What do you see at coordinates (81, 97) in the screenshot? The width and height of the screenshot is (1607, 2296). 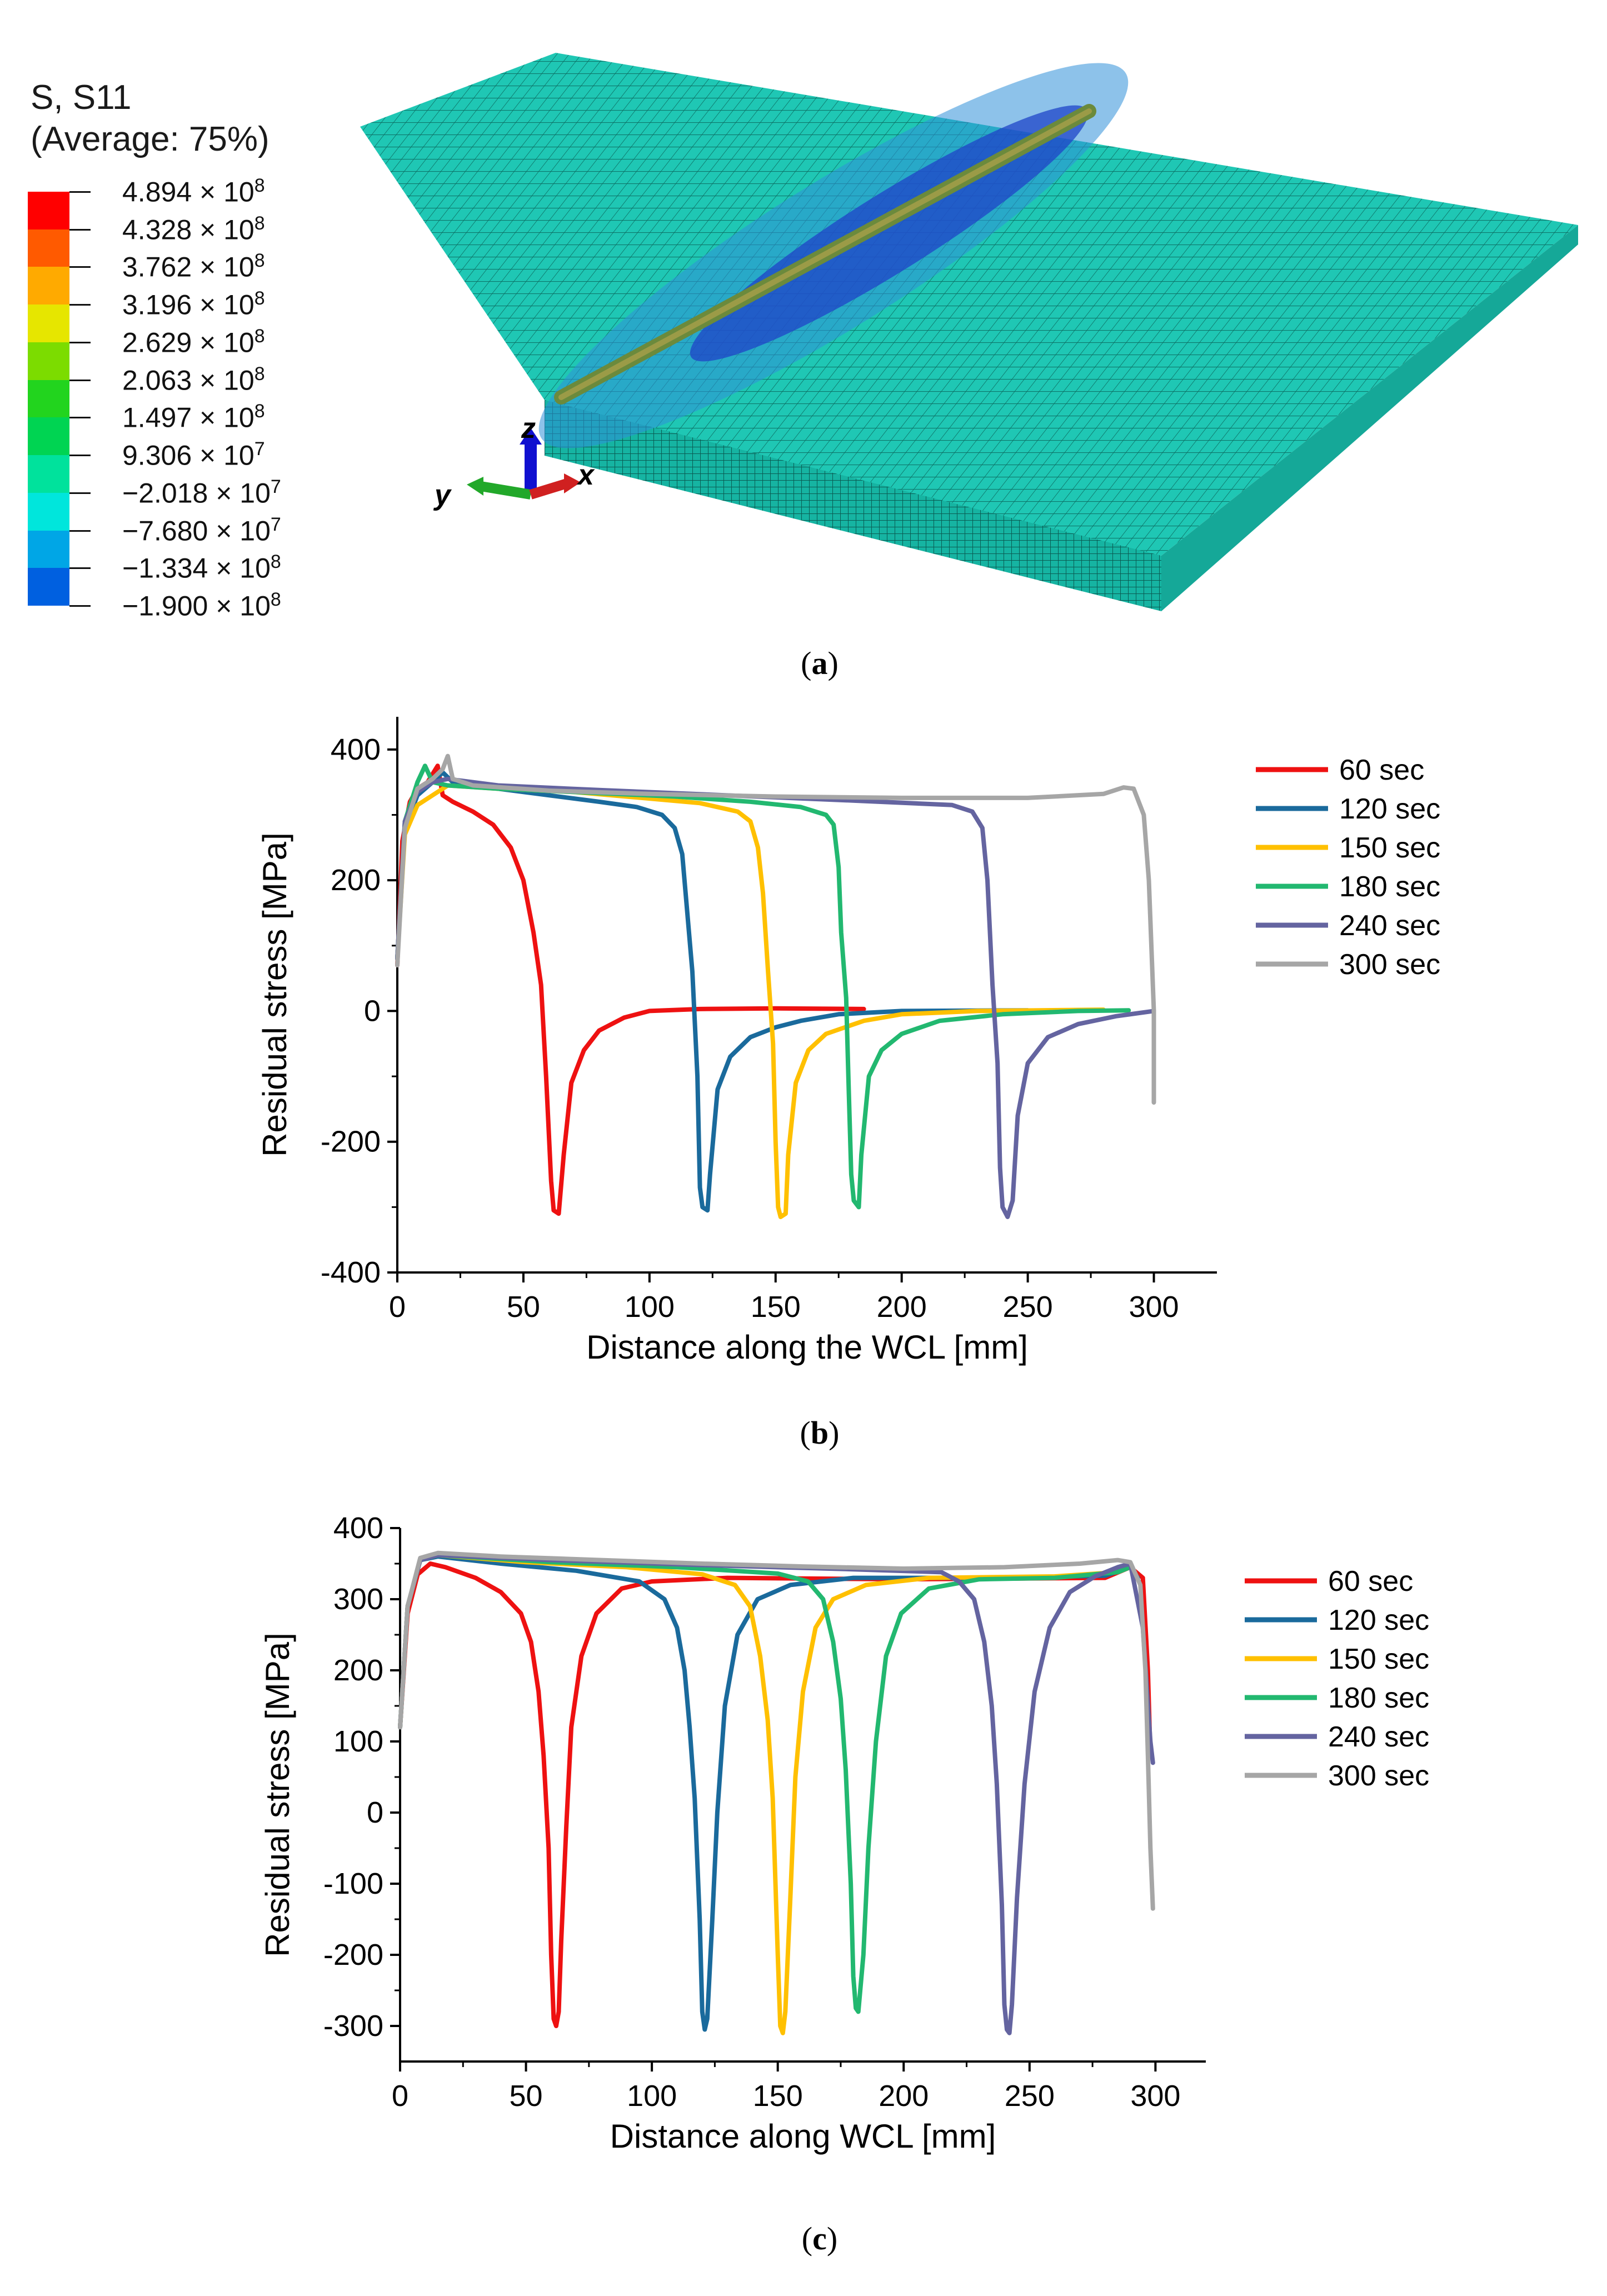 I see `legend-title-line1: S, S11` at bounding box center [81, 97].